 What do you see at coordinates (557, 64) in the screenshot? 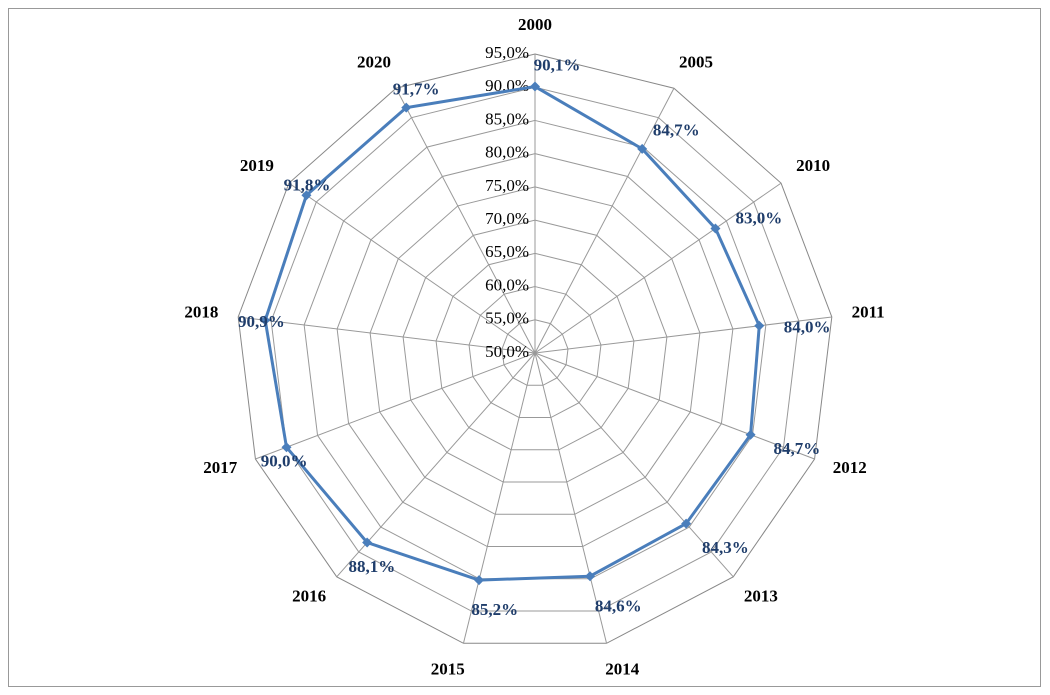
I see `value-label: 90,1%` at bounding box center [557, 64].